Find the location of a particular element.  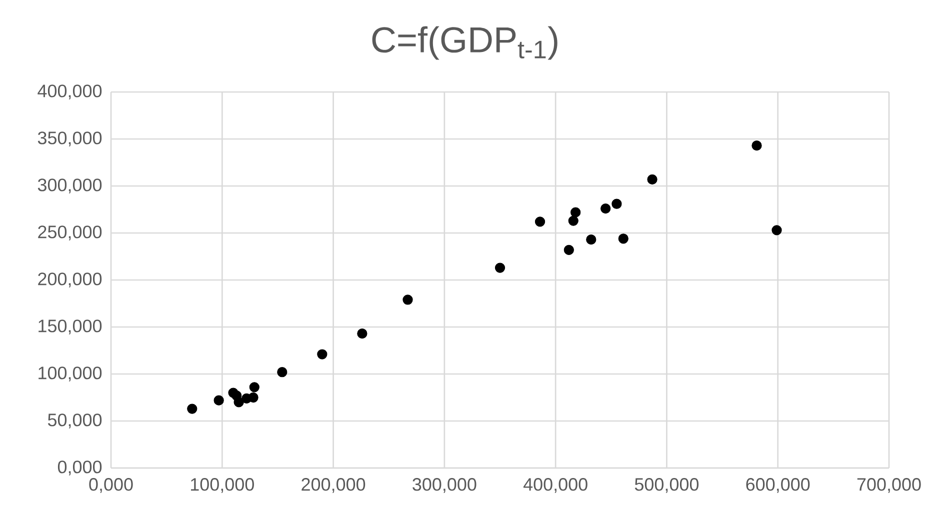

y-tick-label: 200,000 is located at coordinates (70, 280).